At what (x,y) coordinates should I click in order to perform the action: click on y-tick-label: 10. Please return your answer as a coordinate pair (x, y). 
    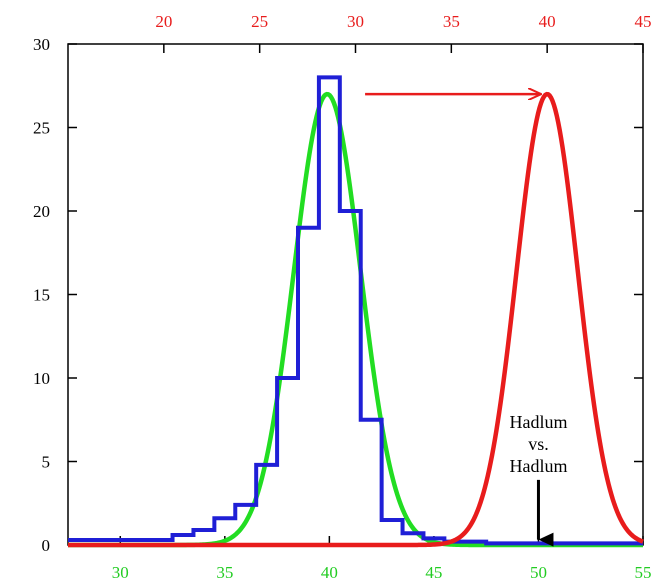
    Looking at the image, I should click on (41, 378).